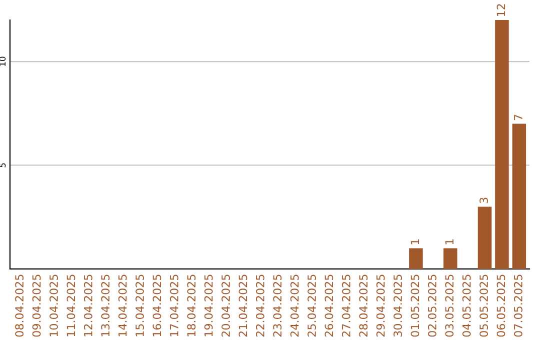 The image size is (540, 340). Describe the element at coordinates (518, 117) in the screenshot. I see `data-label: 7` at that location.